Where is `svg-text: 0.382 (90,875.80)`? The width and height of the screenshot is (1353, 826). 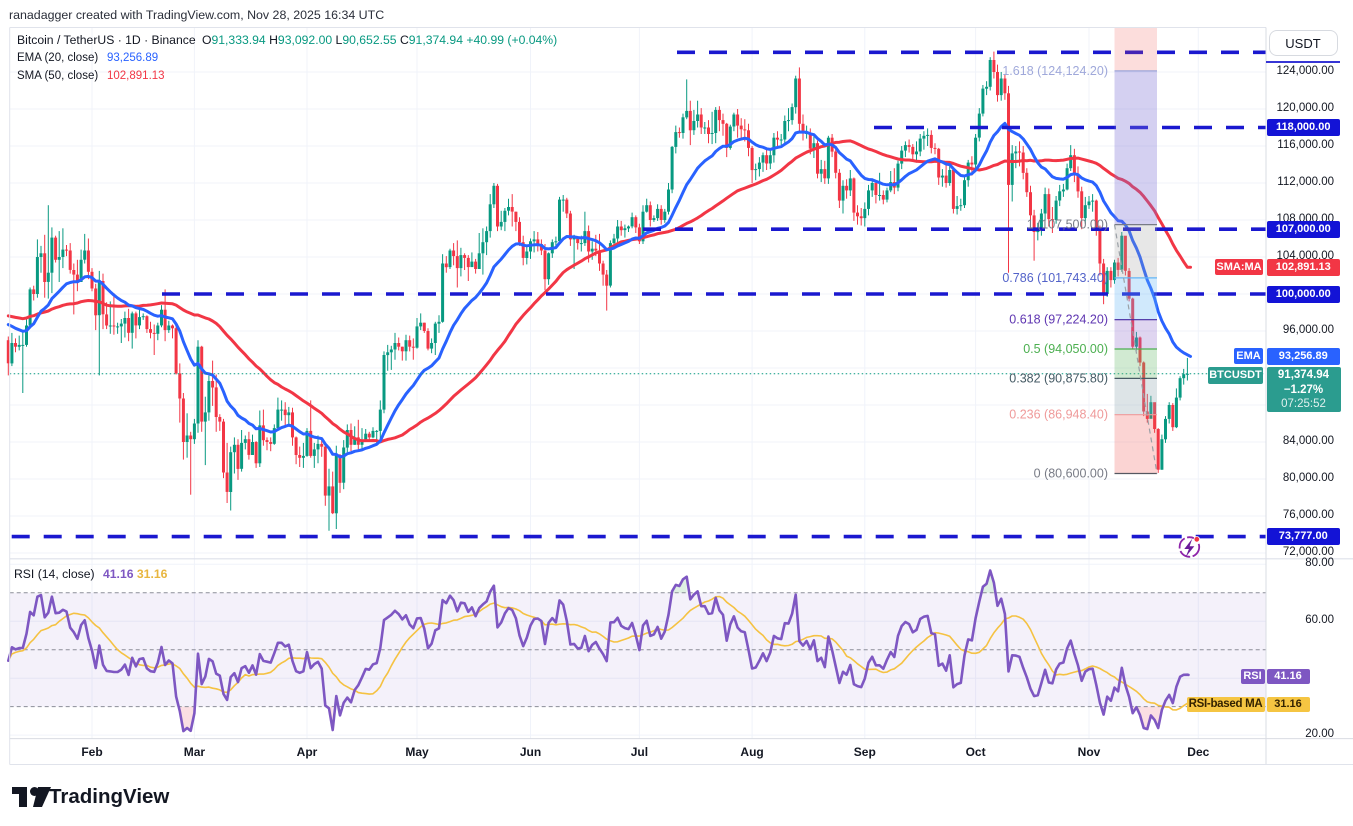 svg-text: 0.382 (90,875.80) is located at coordinates (1058, 378).